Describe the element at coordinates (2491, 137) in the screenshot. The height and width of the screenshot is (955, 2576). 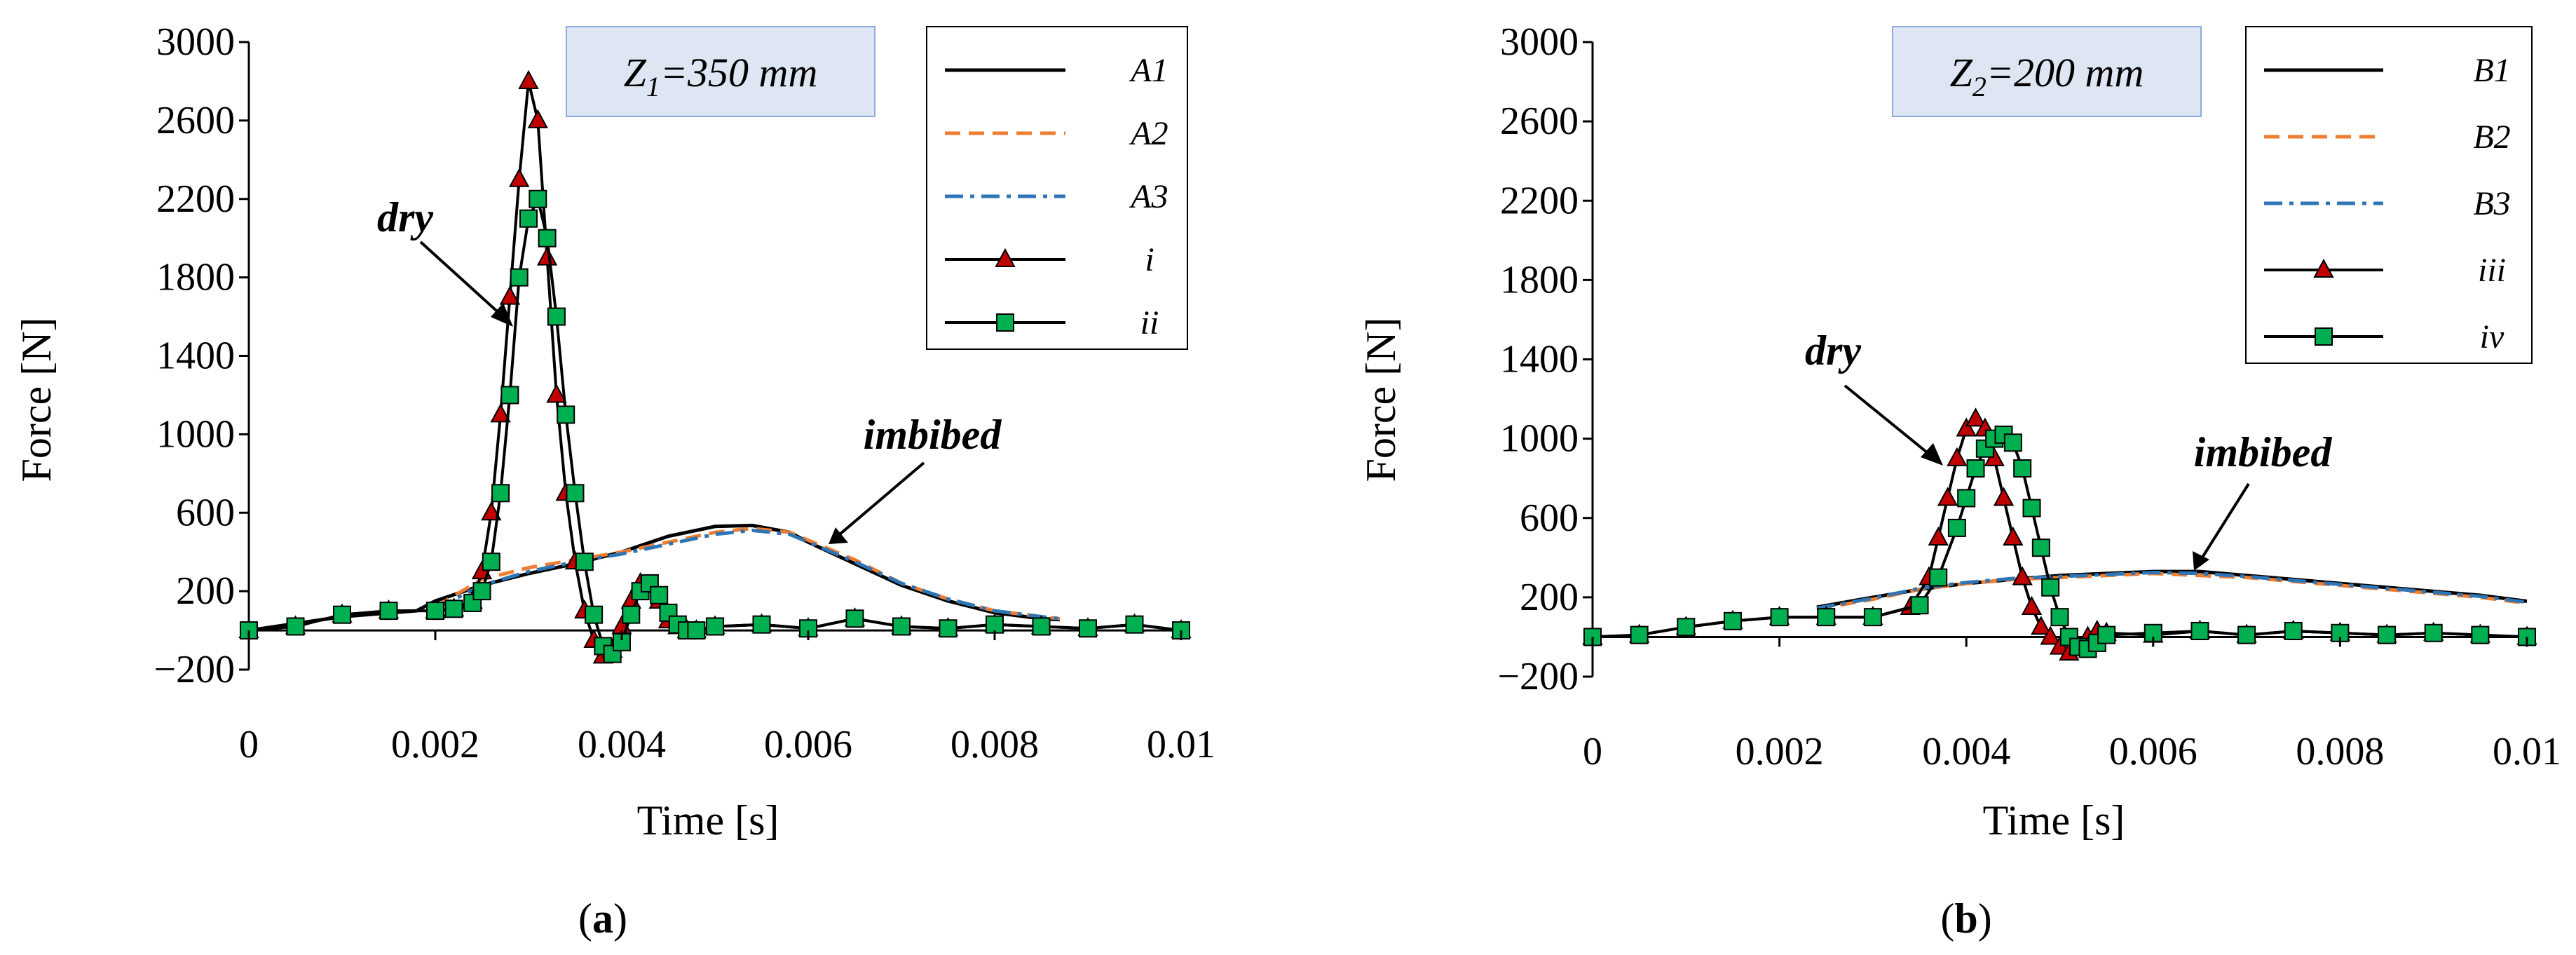
I see `legend-label-B2: B2` at that location.